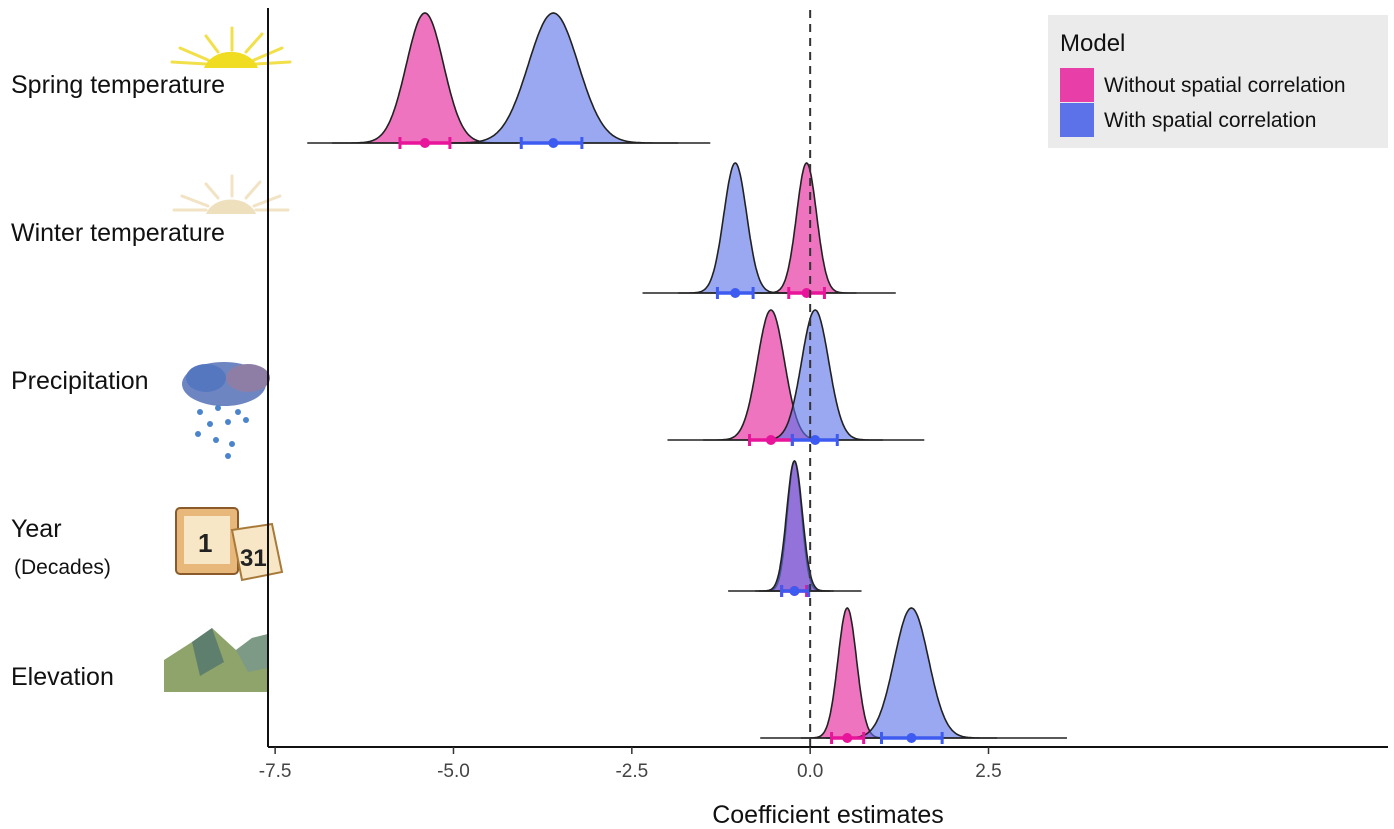 Image resolution: width=1394 pixels, height=829 pixels. Describe the element at coordinates (1077, 120) in the screenshot. I see `legend-swatch-with` at that location.